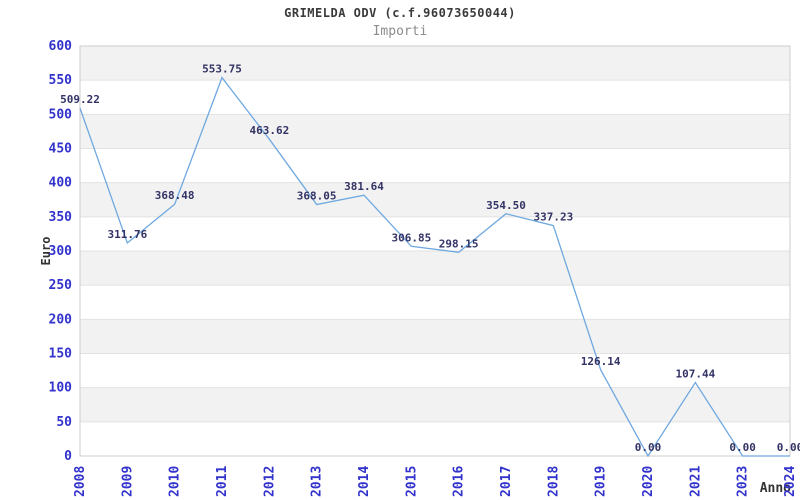 The height and width of the screenshot is (500, 800). I want to click on point-label: 298.15, so click(459, 243).